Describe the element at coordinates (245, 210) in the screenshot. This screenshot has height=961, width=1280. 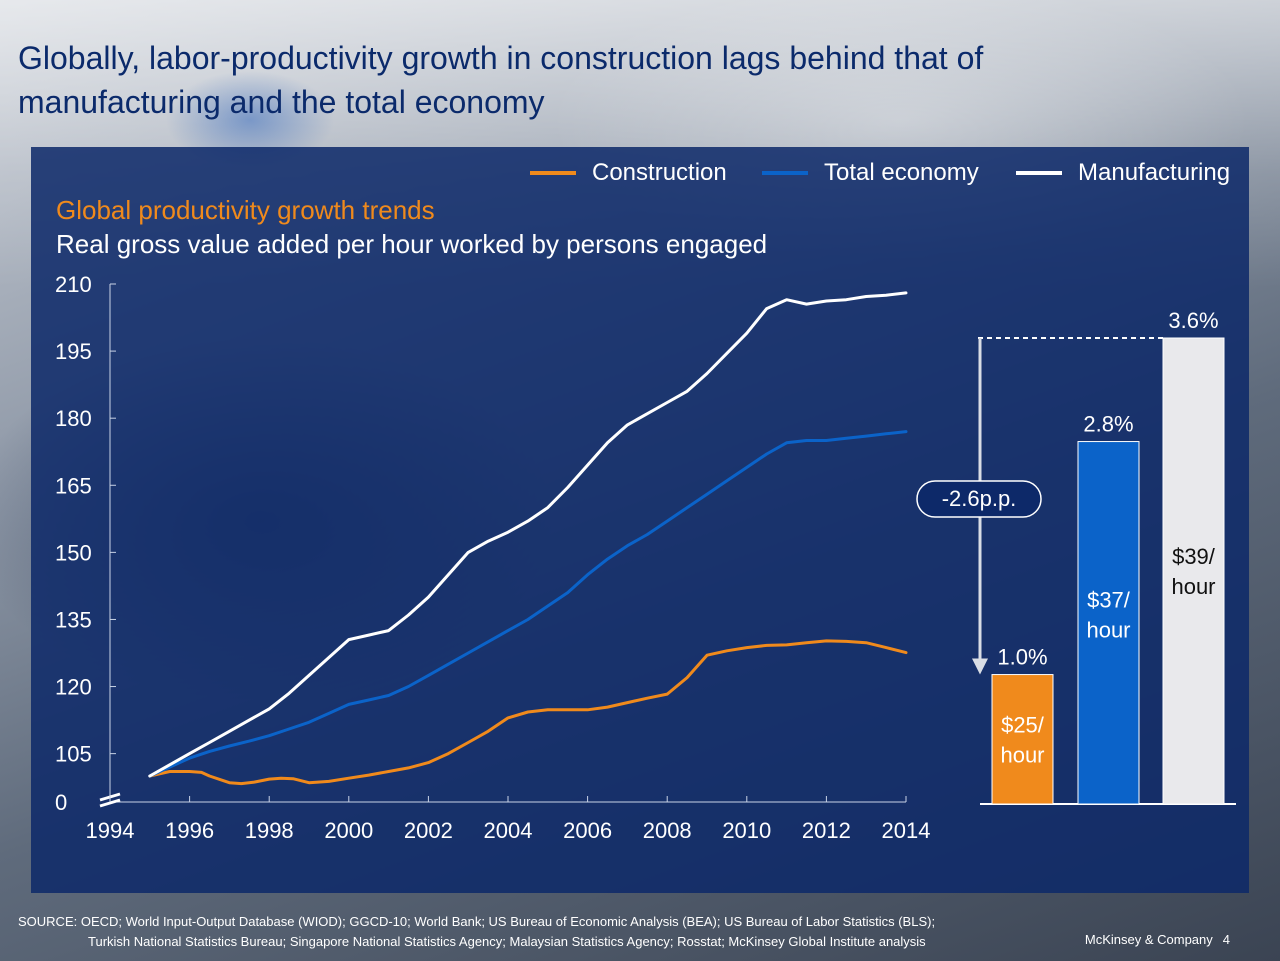
I see `chart-title: Global productivity growth trends` at that location.